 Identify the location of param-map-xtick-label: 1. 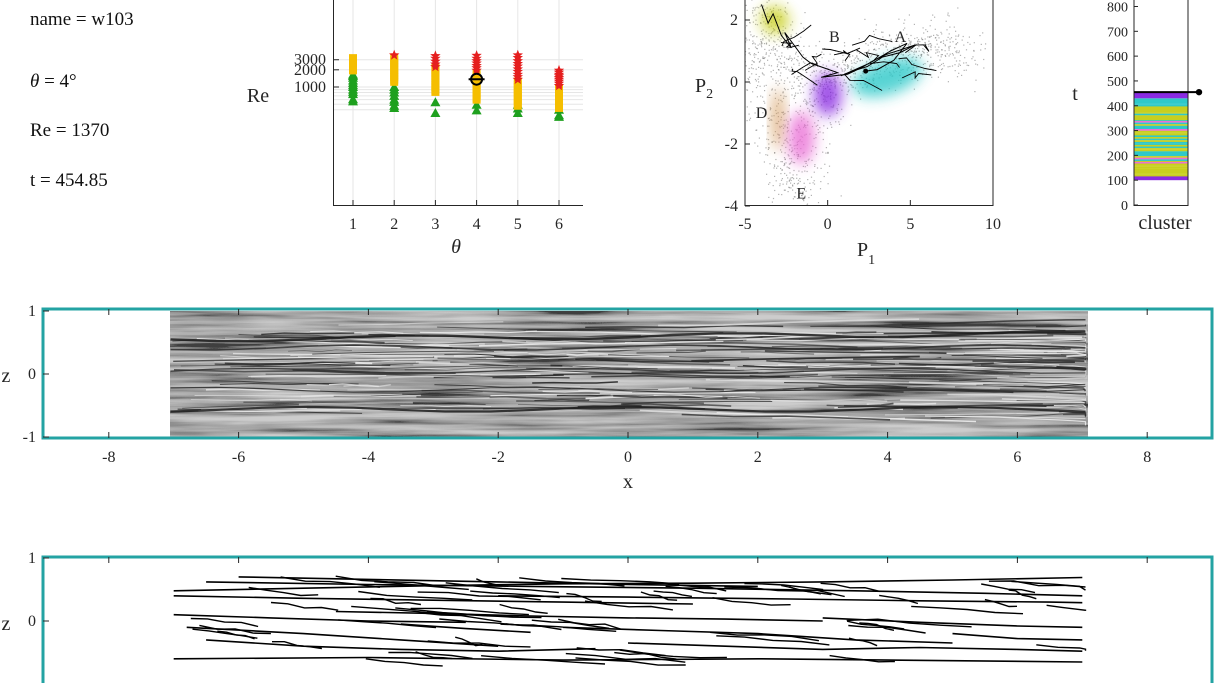
(353, 224).